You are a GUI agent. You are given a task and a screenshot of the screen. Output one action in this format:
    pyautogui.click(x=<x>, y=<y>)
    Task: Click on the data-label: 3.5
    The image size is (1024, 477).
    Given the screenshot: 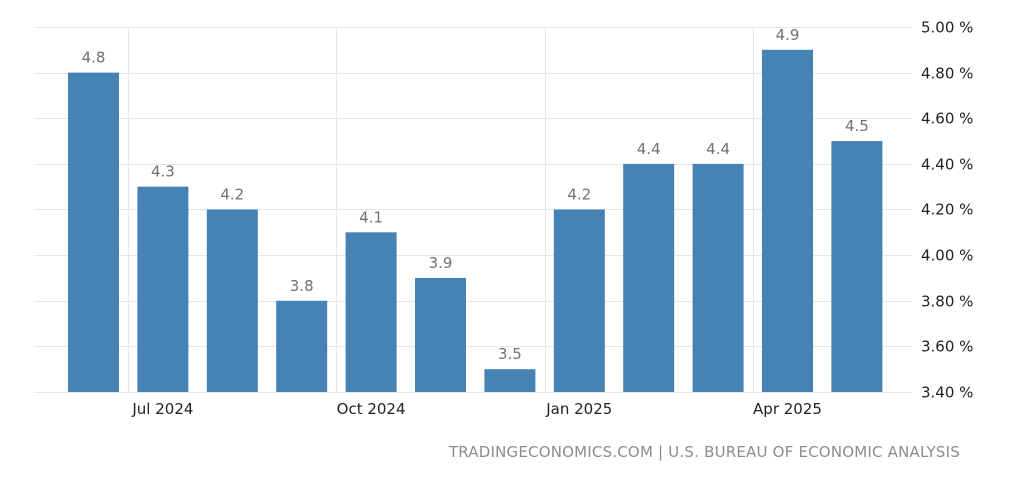 What is the action you would take?
    pyautogui.click(x=510, y=354)
    